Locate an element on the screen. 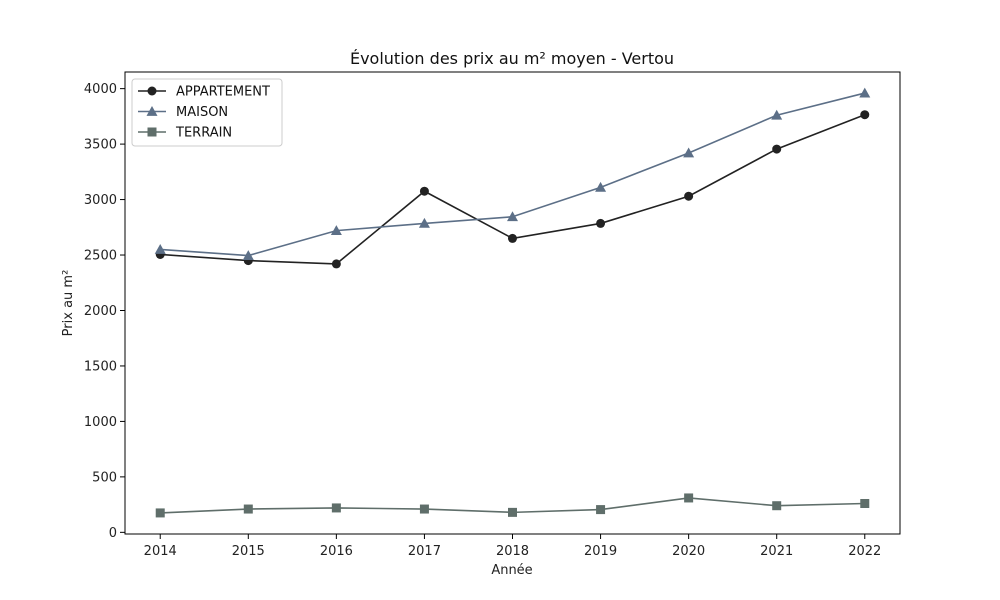 Image resolution: width=1000 pixels, height=600 pixels. legend-item: APPARTEMENT is located at coordinates (204, 92).